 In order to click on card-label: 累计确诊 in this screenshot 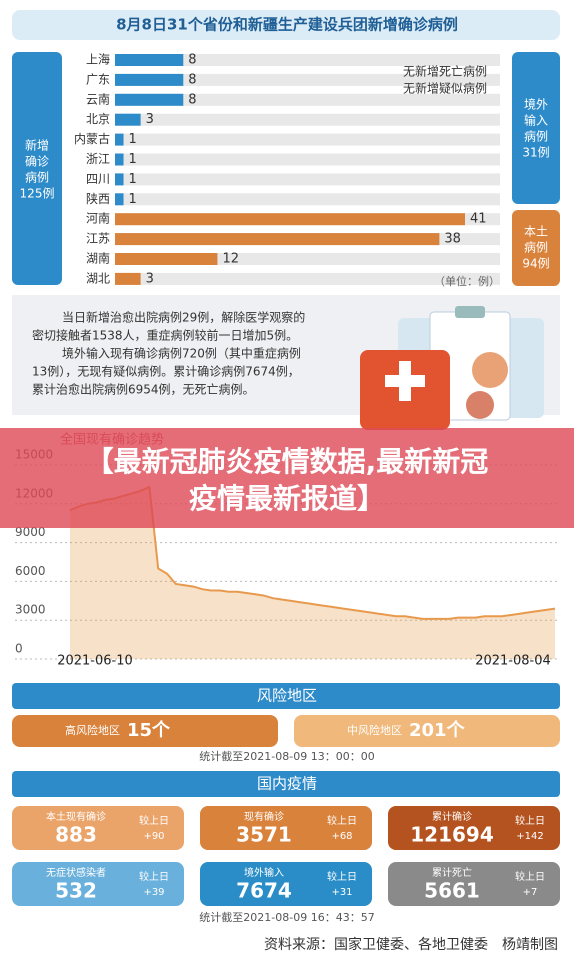, I will do `click(452, 816)`.